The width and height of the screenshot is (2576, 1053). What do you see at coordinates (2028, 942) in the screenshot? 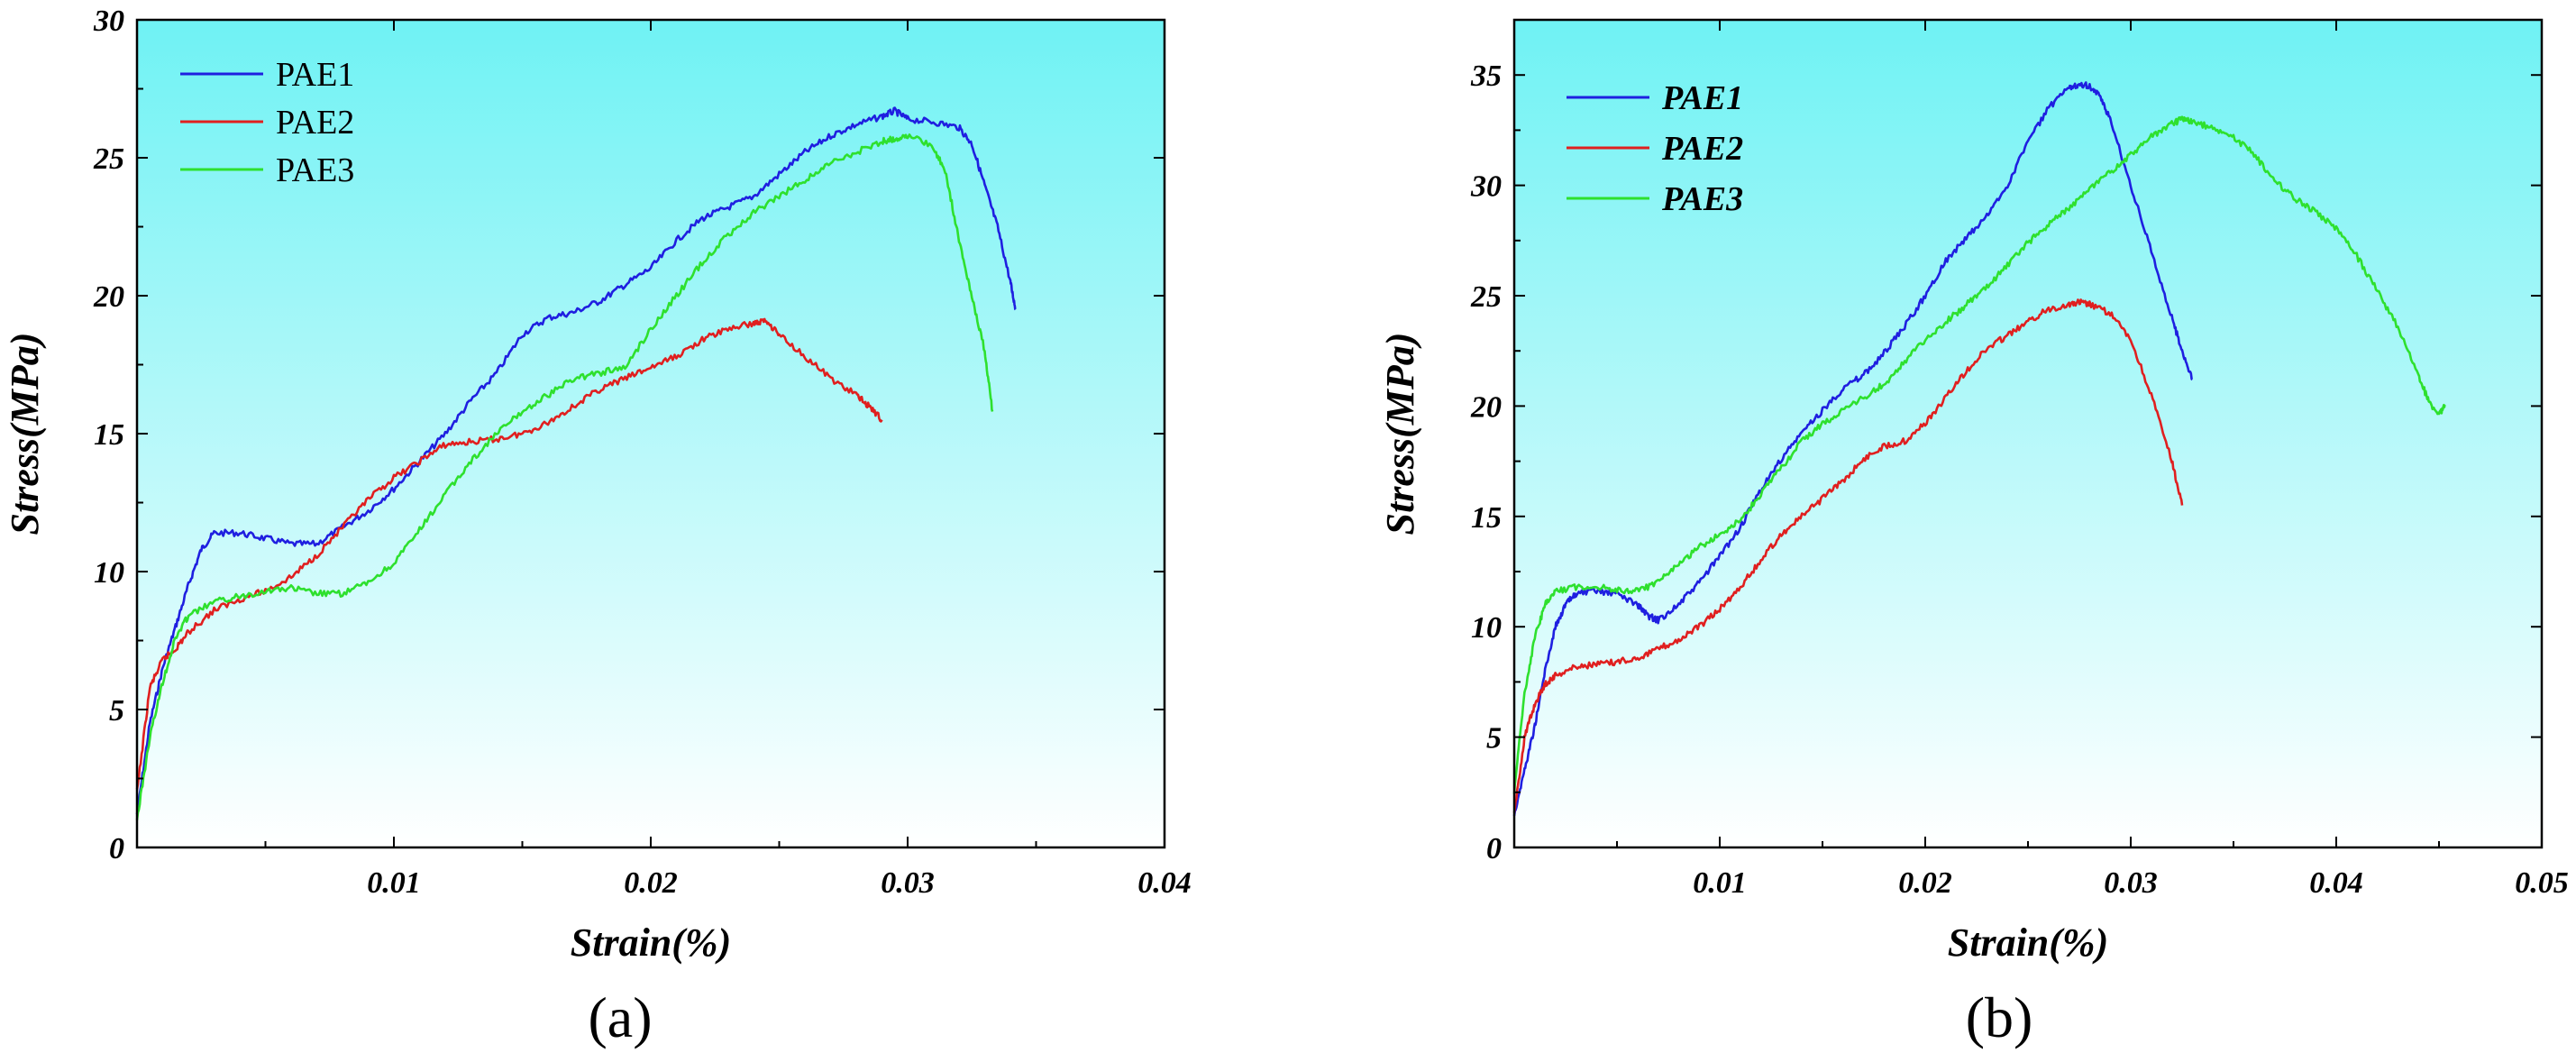
I see `x-axis-title-b: Strain(%)` at bounding box center [2028, 942].